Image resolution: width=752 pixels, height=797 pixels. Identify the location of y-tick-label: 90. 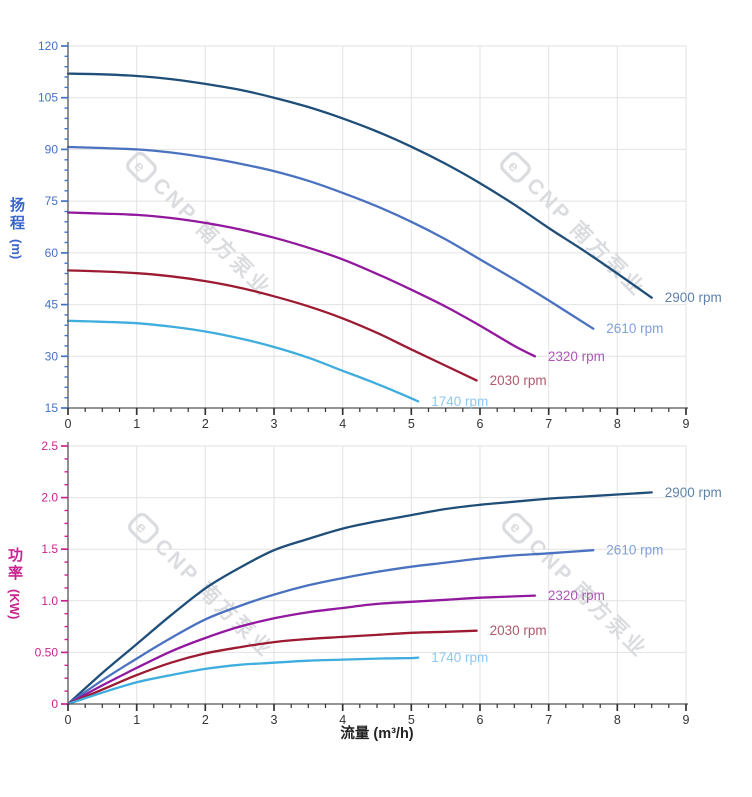
(52, 149).